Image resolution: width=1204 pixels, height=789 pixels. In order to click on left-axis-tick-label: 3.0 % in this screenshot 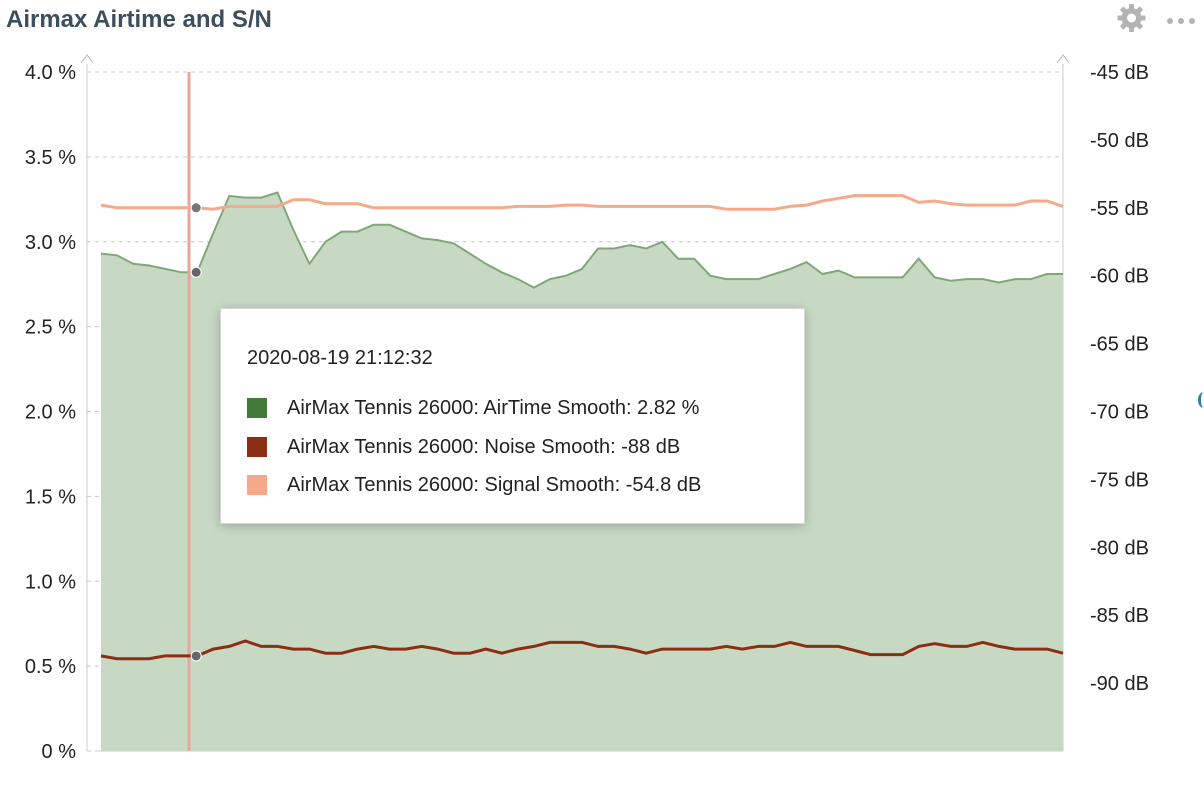, I will do `click(50, 243)`.